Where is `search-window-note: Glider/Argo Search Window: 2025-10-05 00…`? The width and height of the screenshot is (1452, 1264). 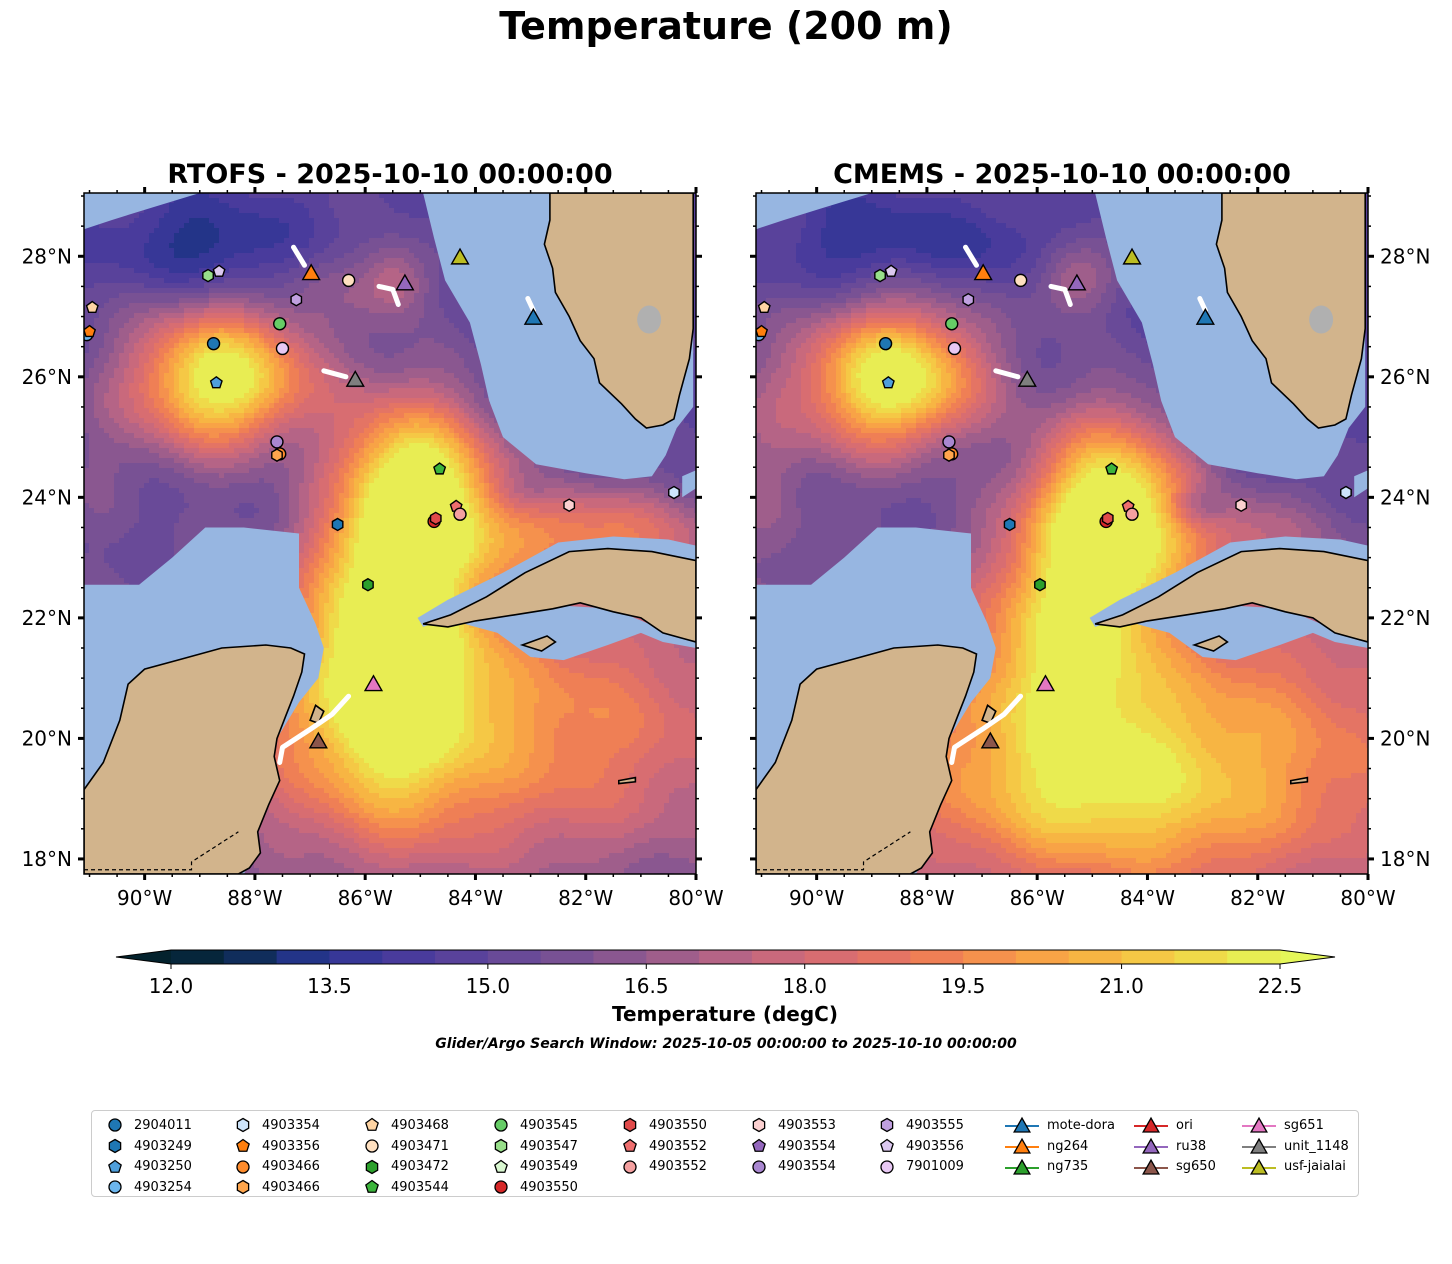 search-window-note: Glider/Argo Search Window: 2025-10-05 00… is located at coordinates (726, 1044).